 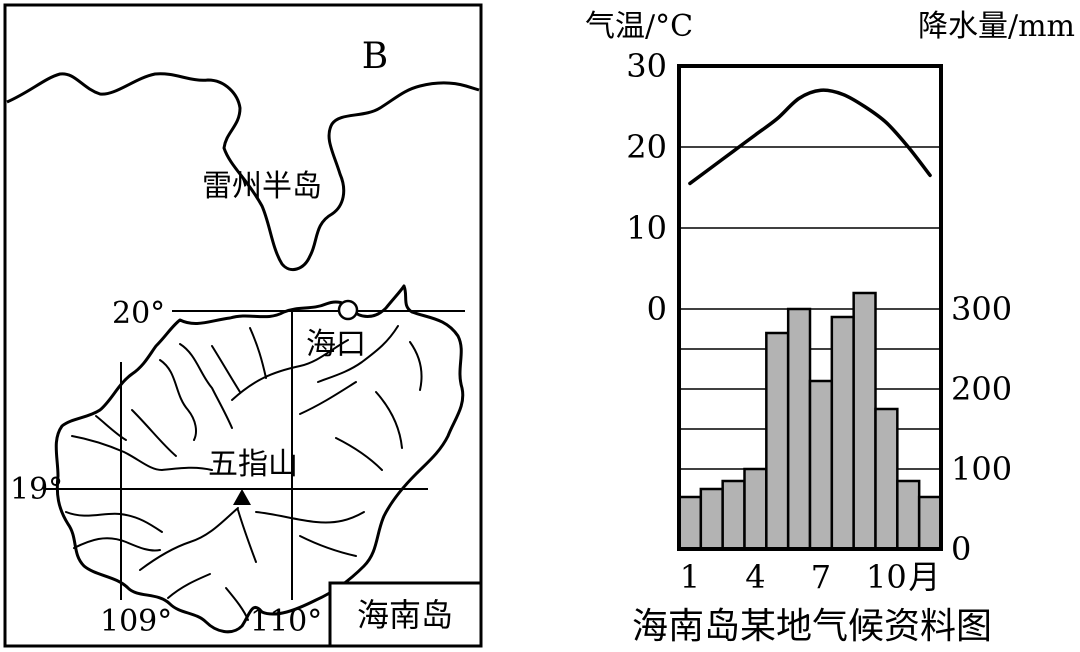 I want to click on mainland-coastline, so click(x=243, y=172).